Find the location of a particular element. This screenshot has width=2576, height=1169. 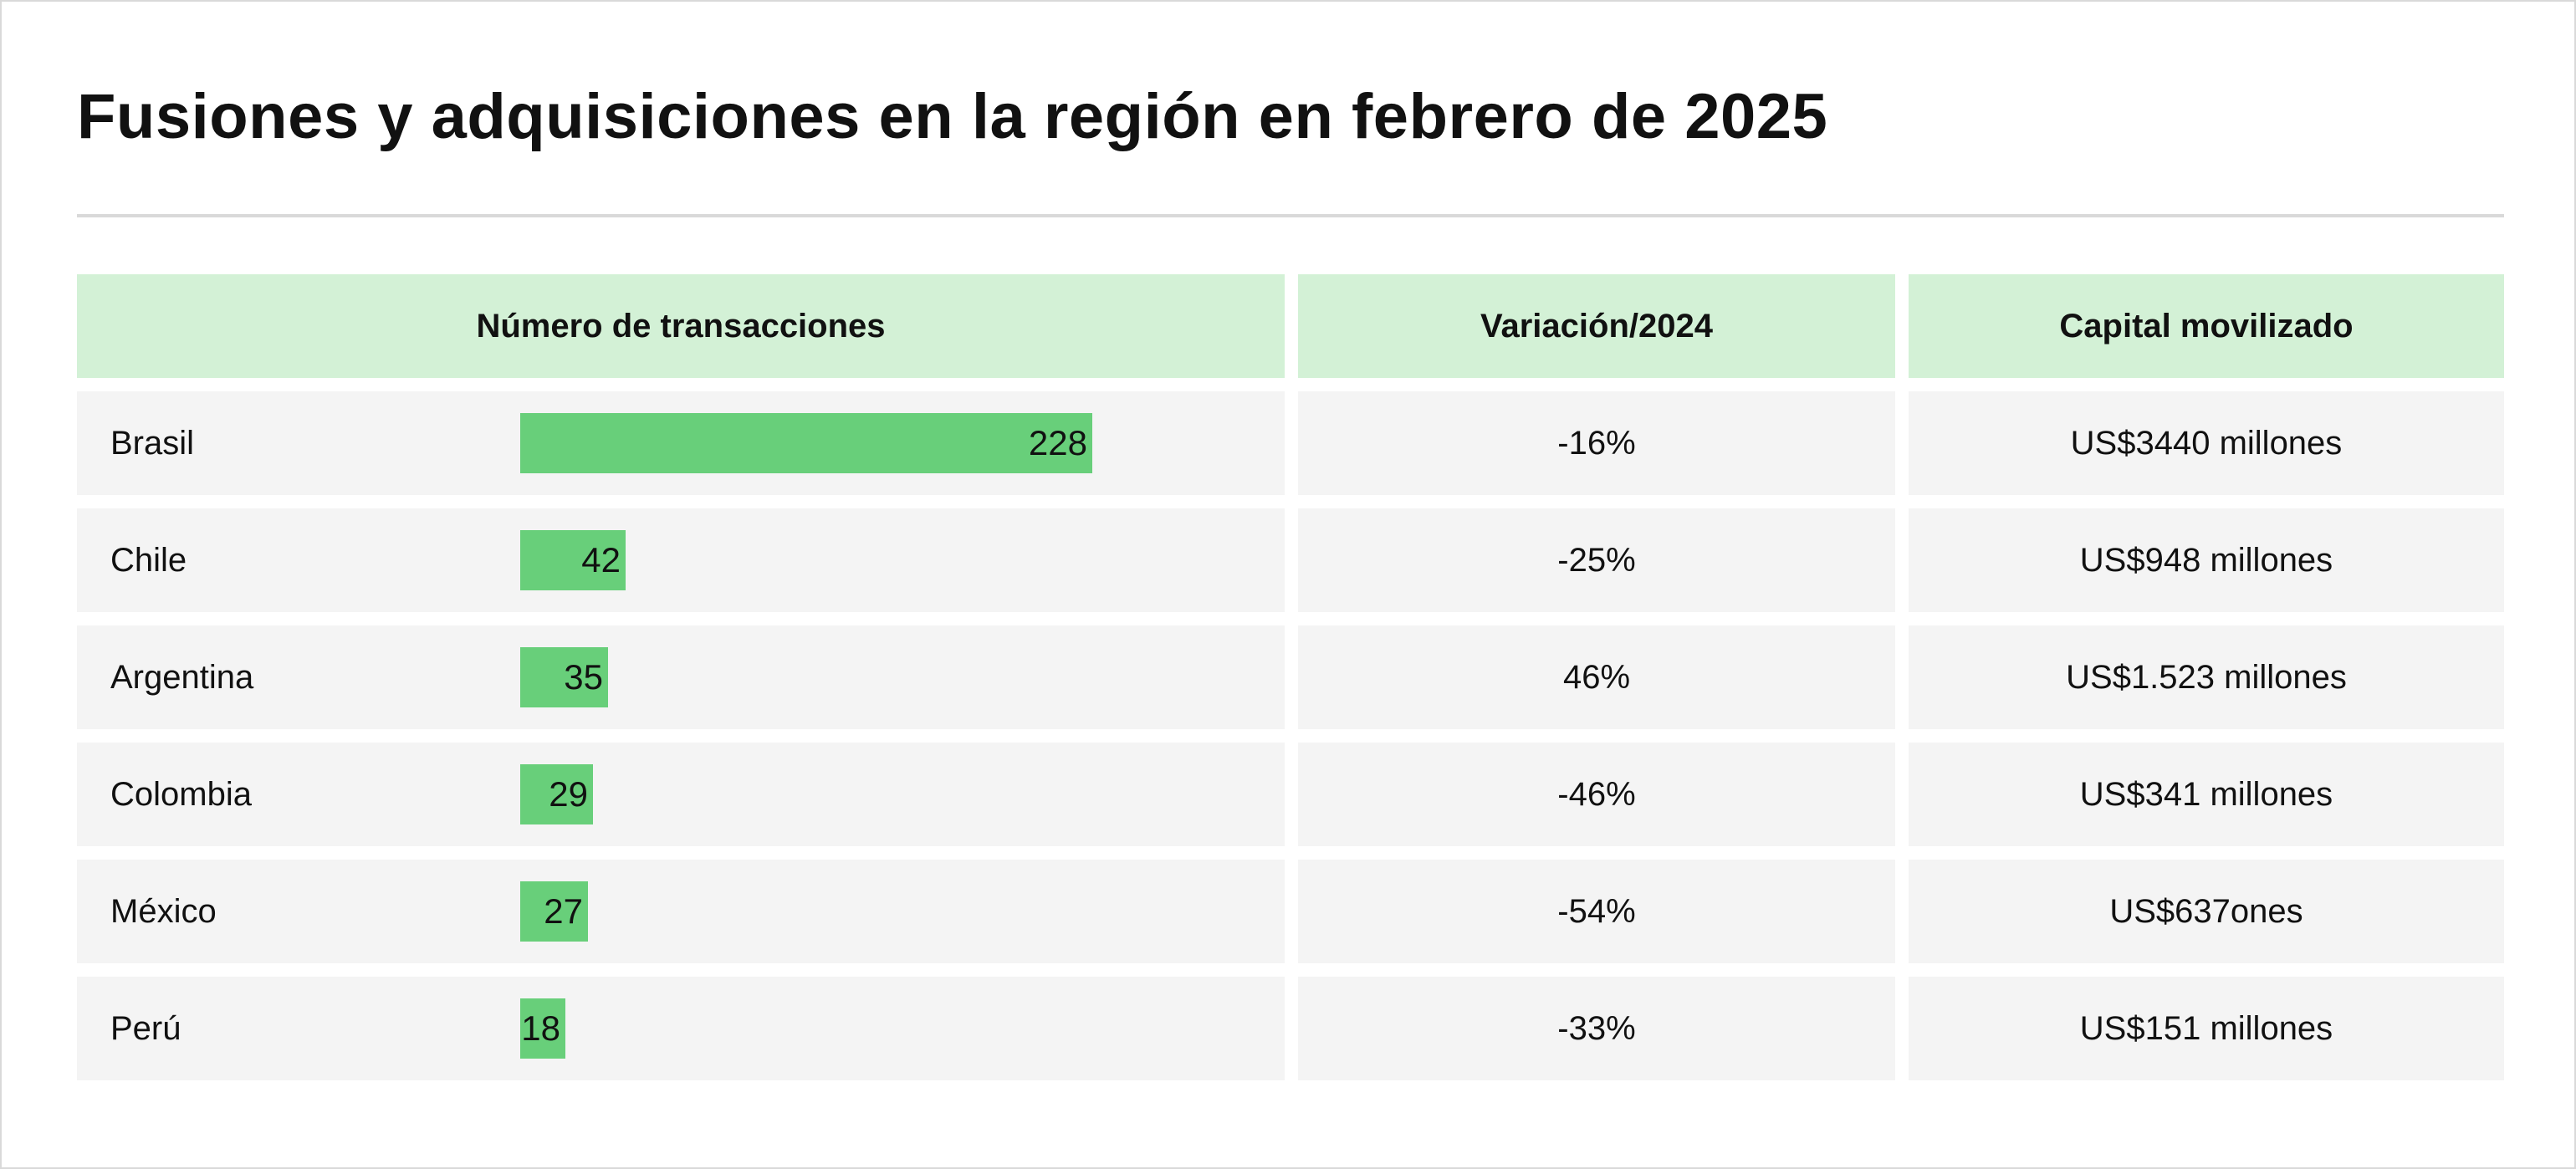

transactions-bar: 18 is located at coordinates (542, 1028).